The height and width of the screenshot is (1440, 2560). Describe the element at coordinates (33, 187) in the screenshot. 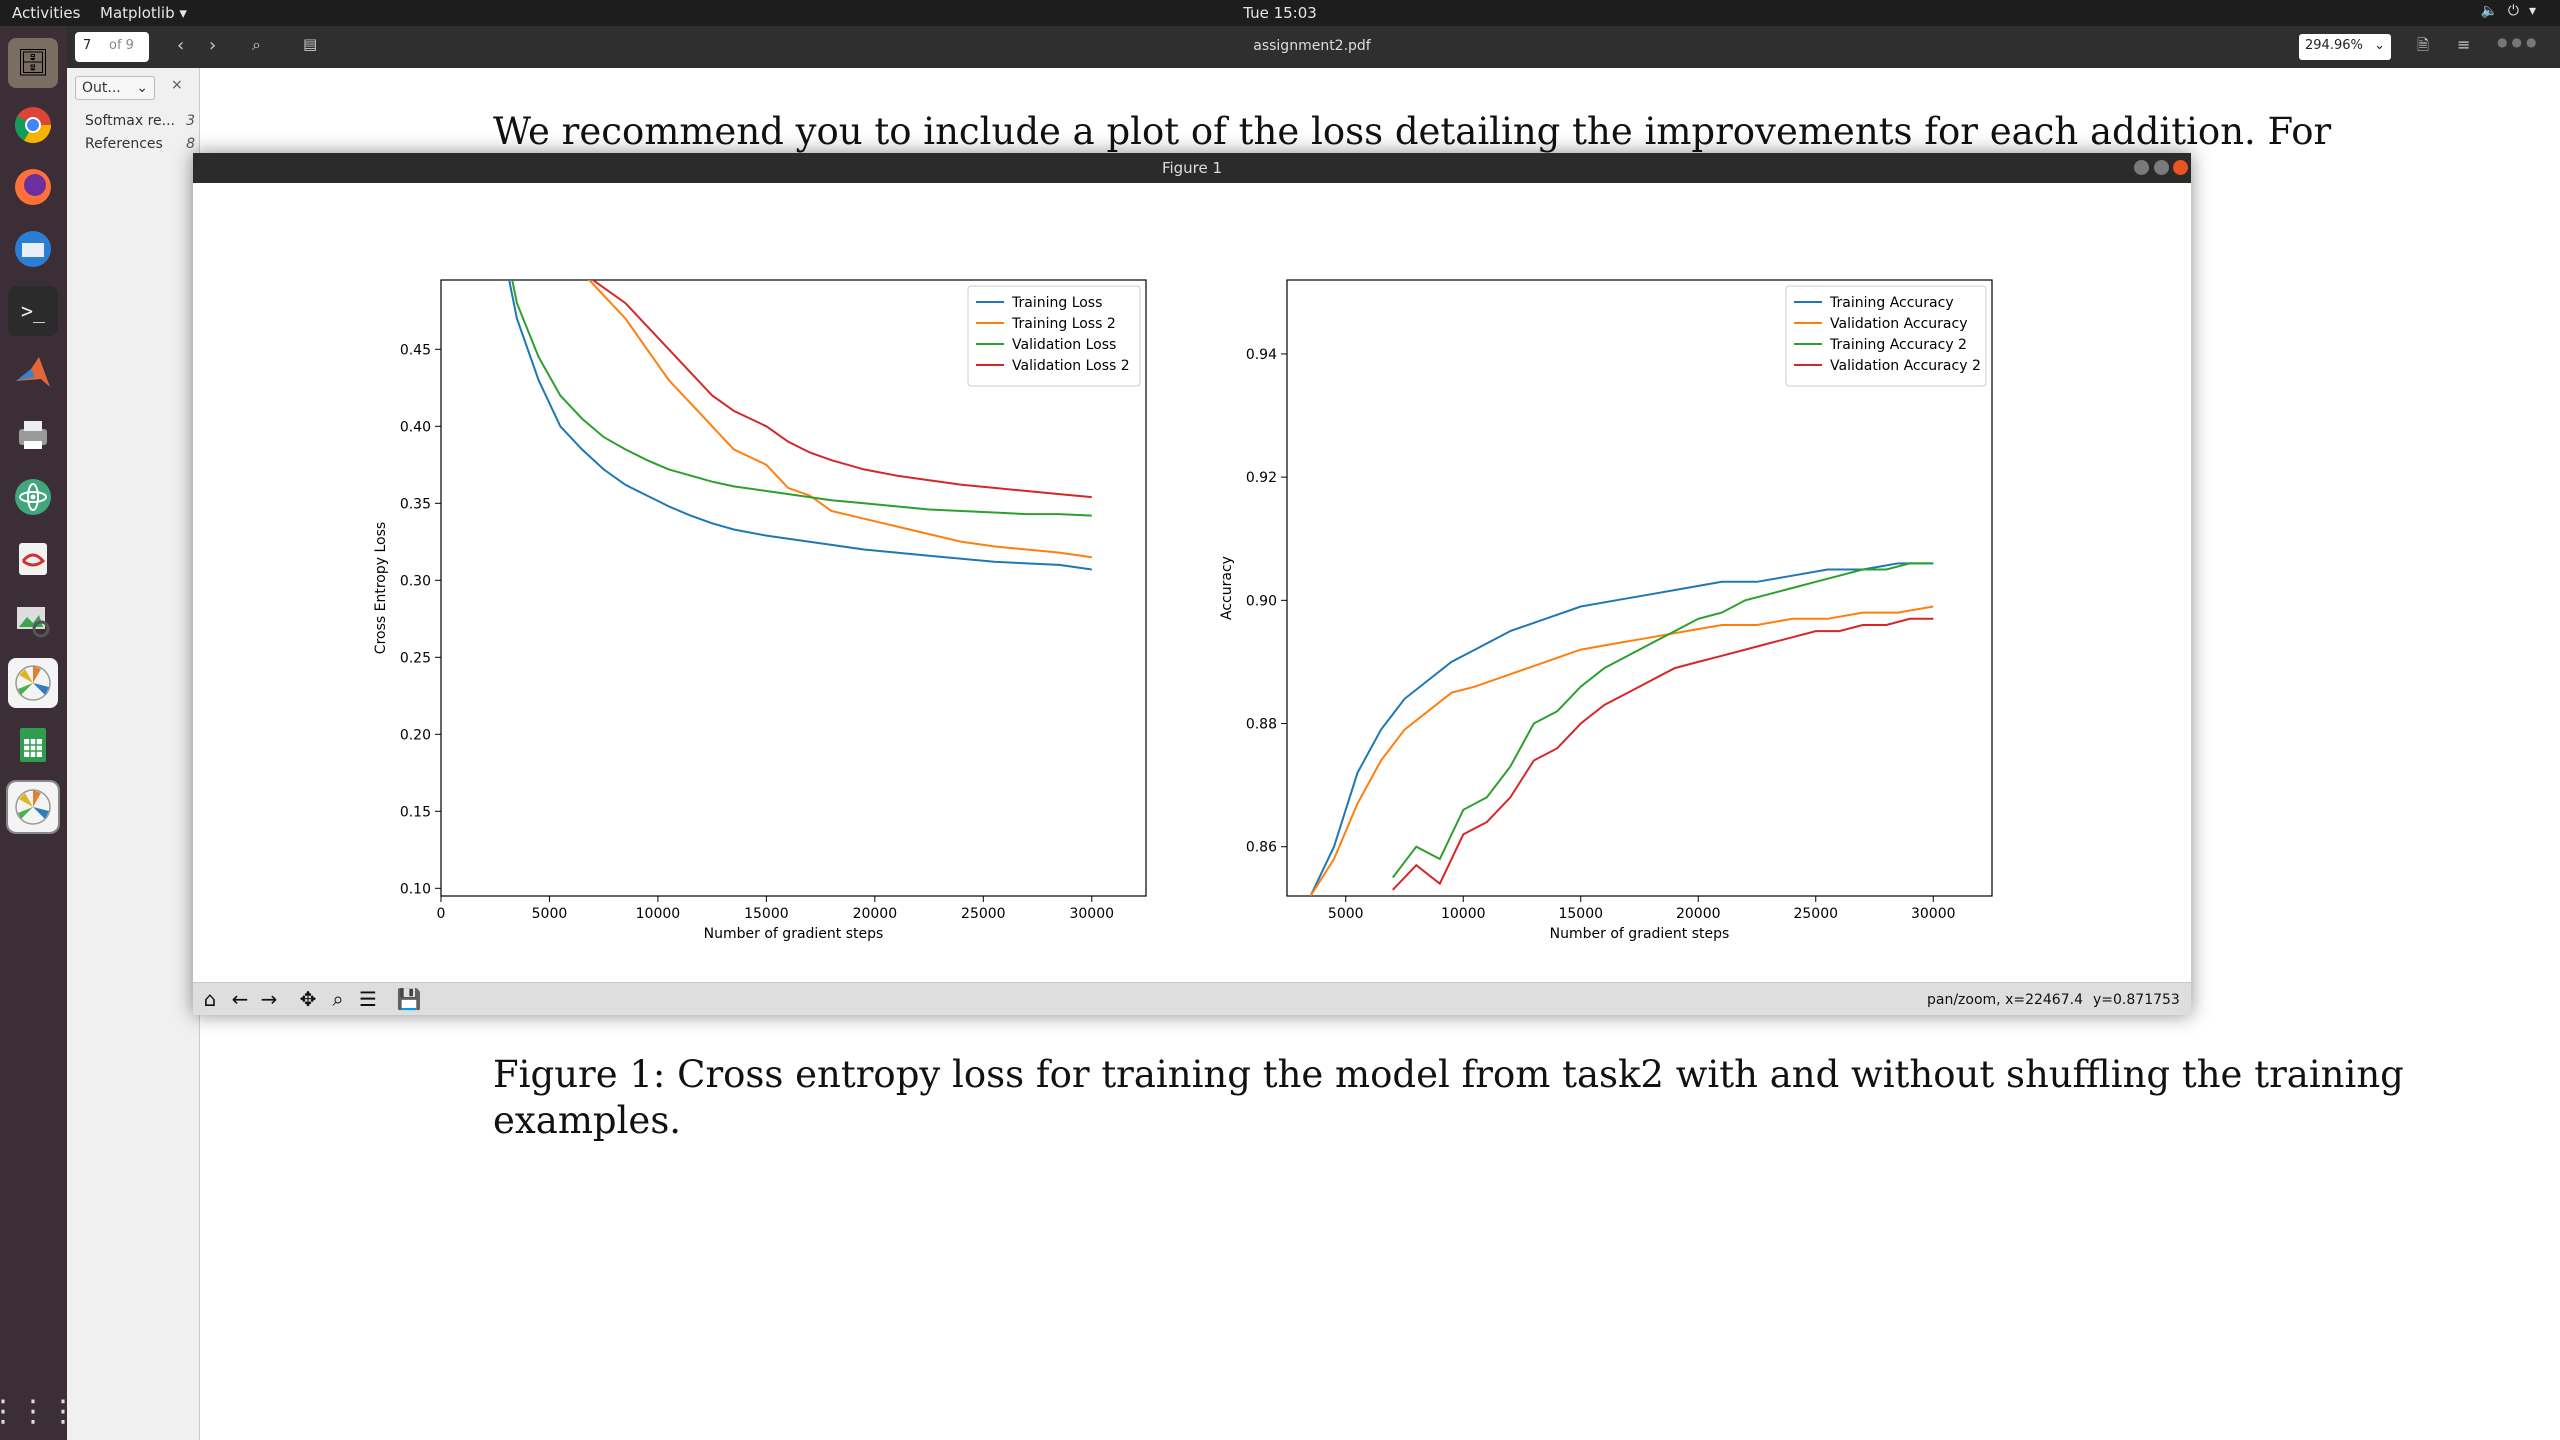

I see `firefox-icon` at that location.